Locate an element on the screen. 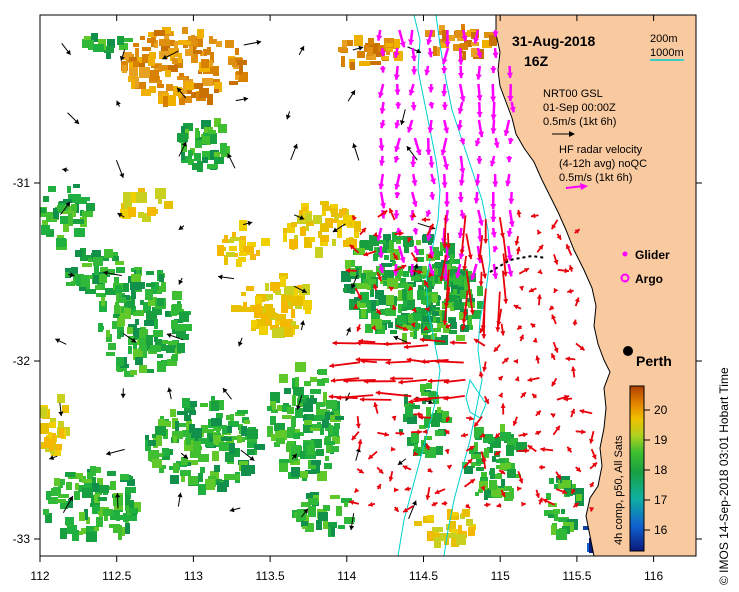 The image size is (739, 592). radar-scale: 0.5m/s (1kt 6h) is located at coordinates (595, 178).